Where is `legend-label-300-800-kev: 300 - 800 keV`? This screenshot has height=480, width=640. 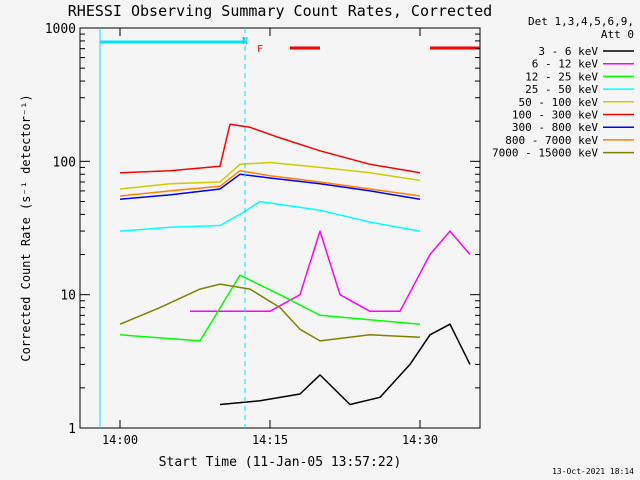
legend-label-300-800-kev: 300 - 800 keV is located at coordinates (555, 127).